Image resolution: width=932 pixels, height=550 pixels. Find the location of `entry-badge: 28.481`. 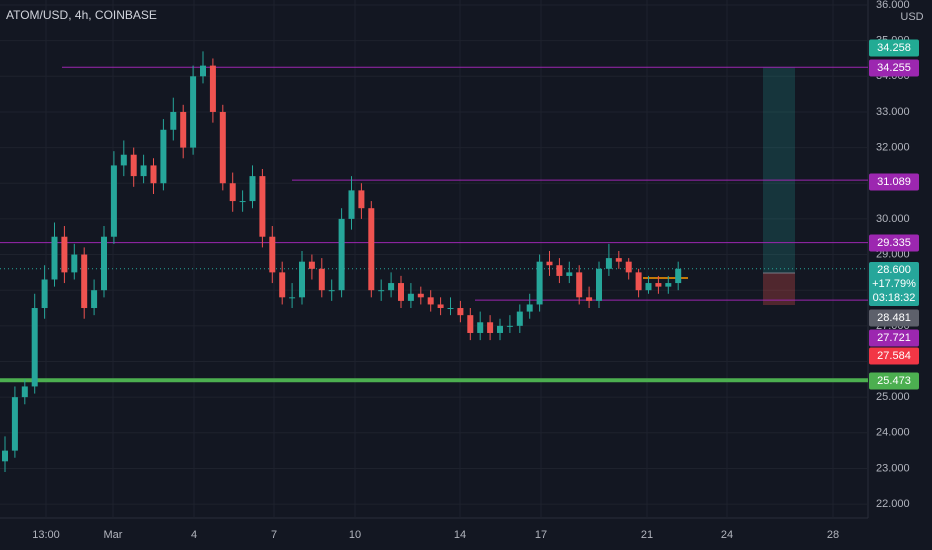

entry-badge: 28.481 is located at coordinates (894, 318).